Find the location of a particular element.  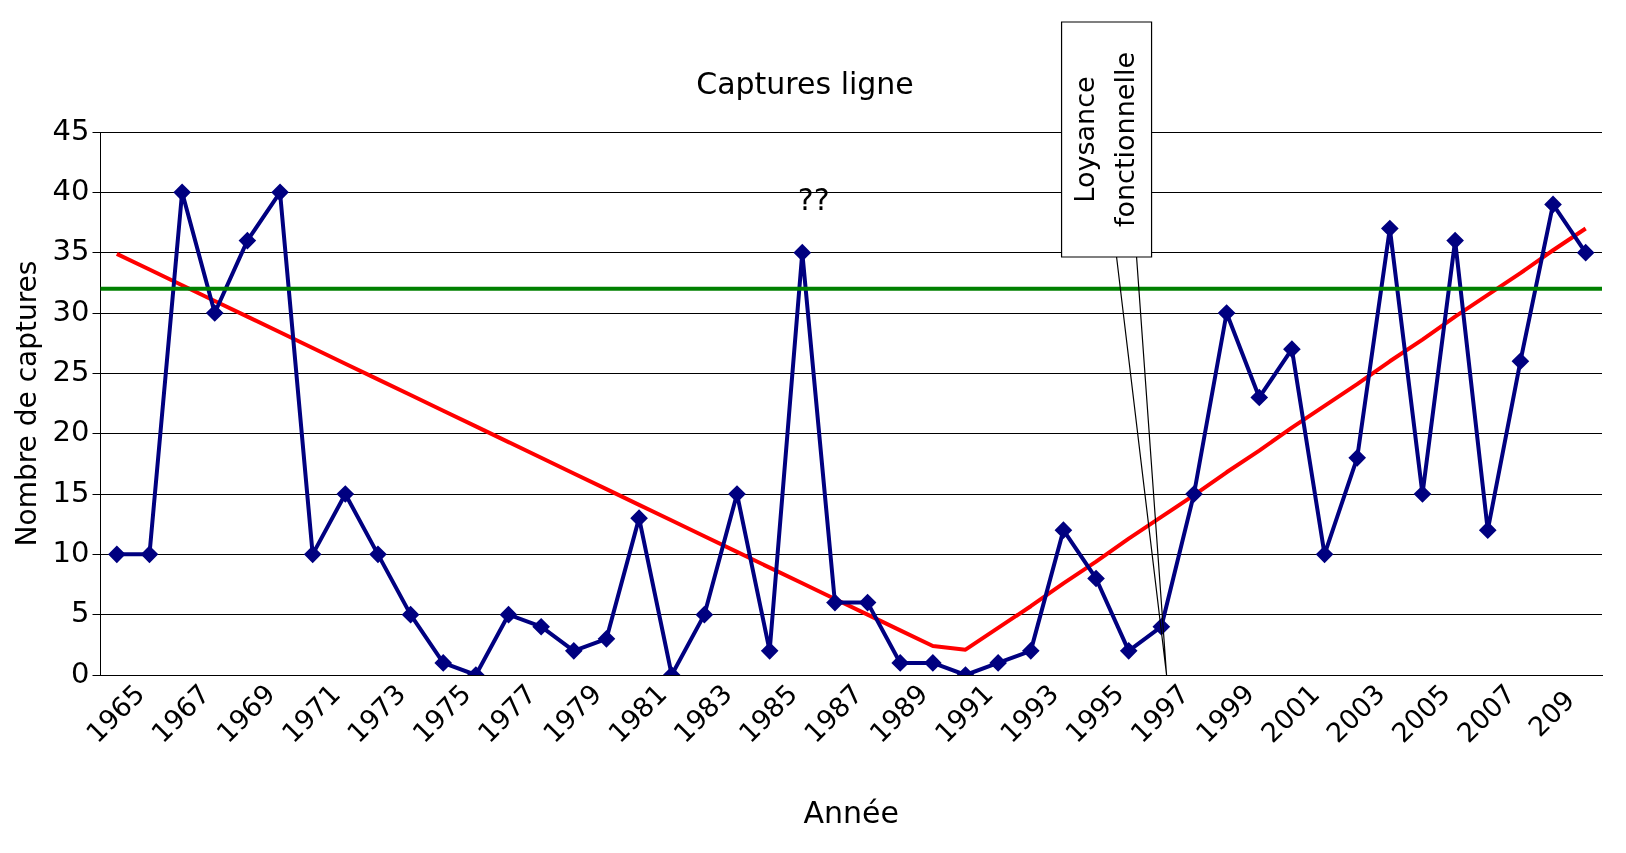

y-tick-label: 35 is located at coordinates (71, 250).